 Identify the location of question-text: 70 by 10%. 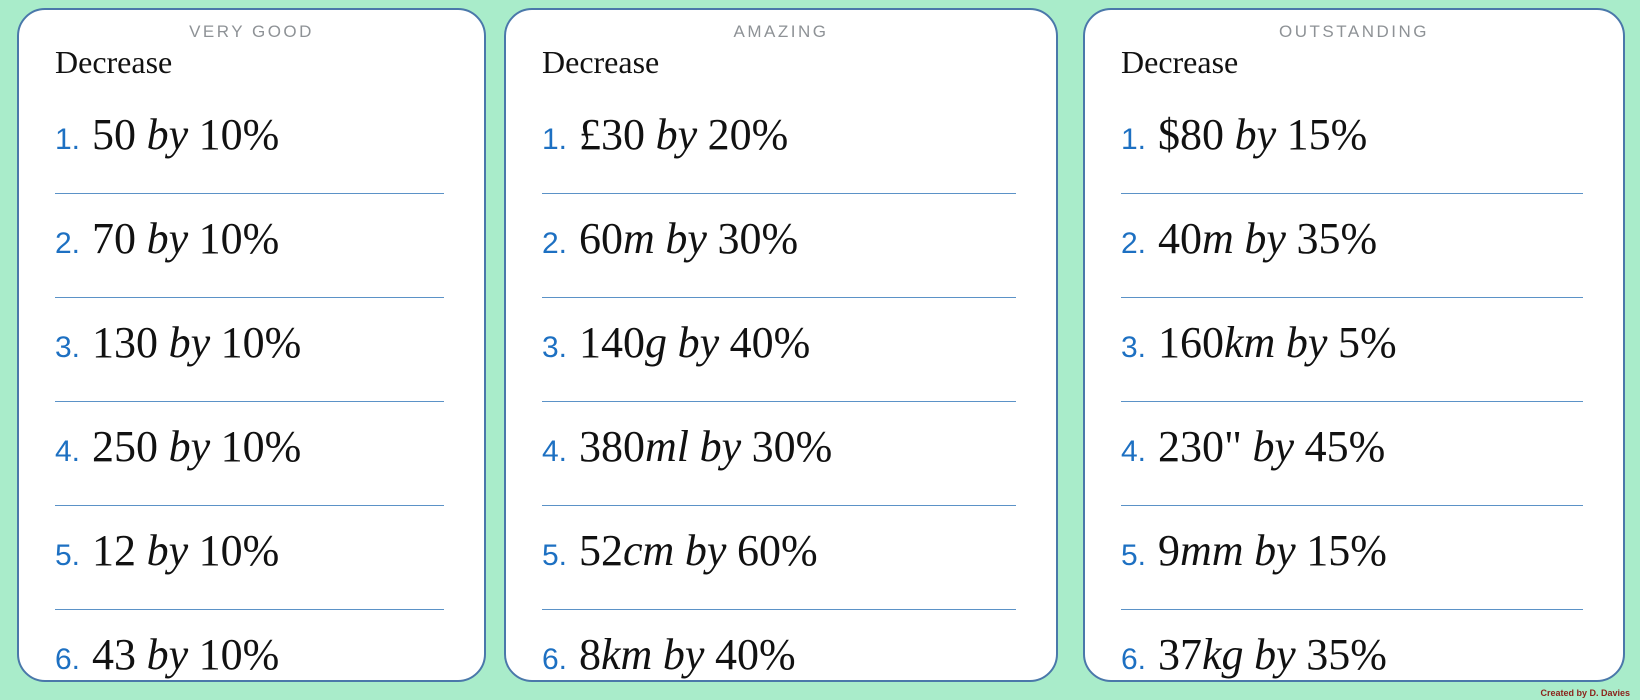
(185, 238).